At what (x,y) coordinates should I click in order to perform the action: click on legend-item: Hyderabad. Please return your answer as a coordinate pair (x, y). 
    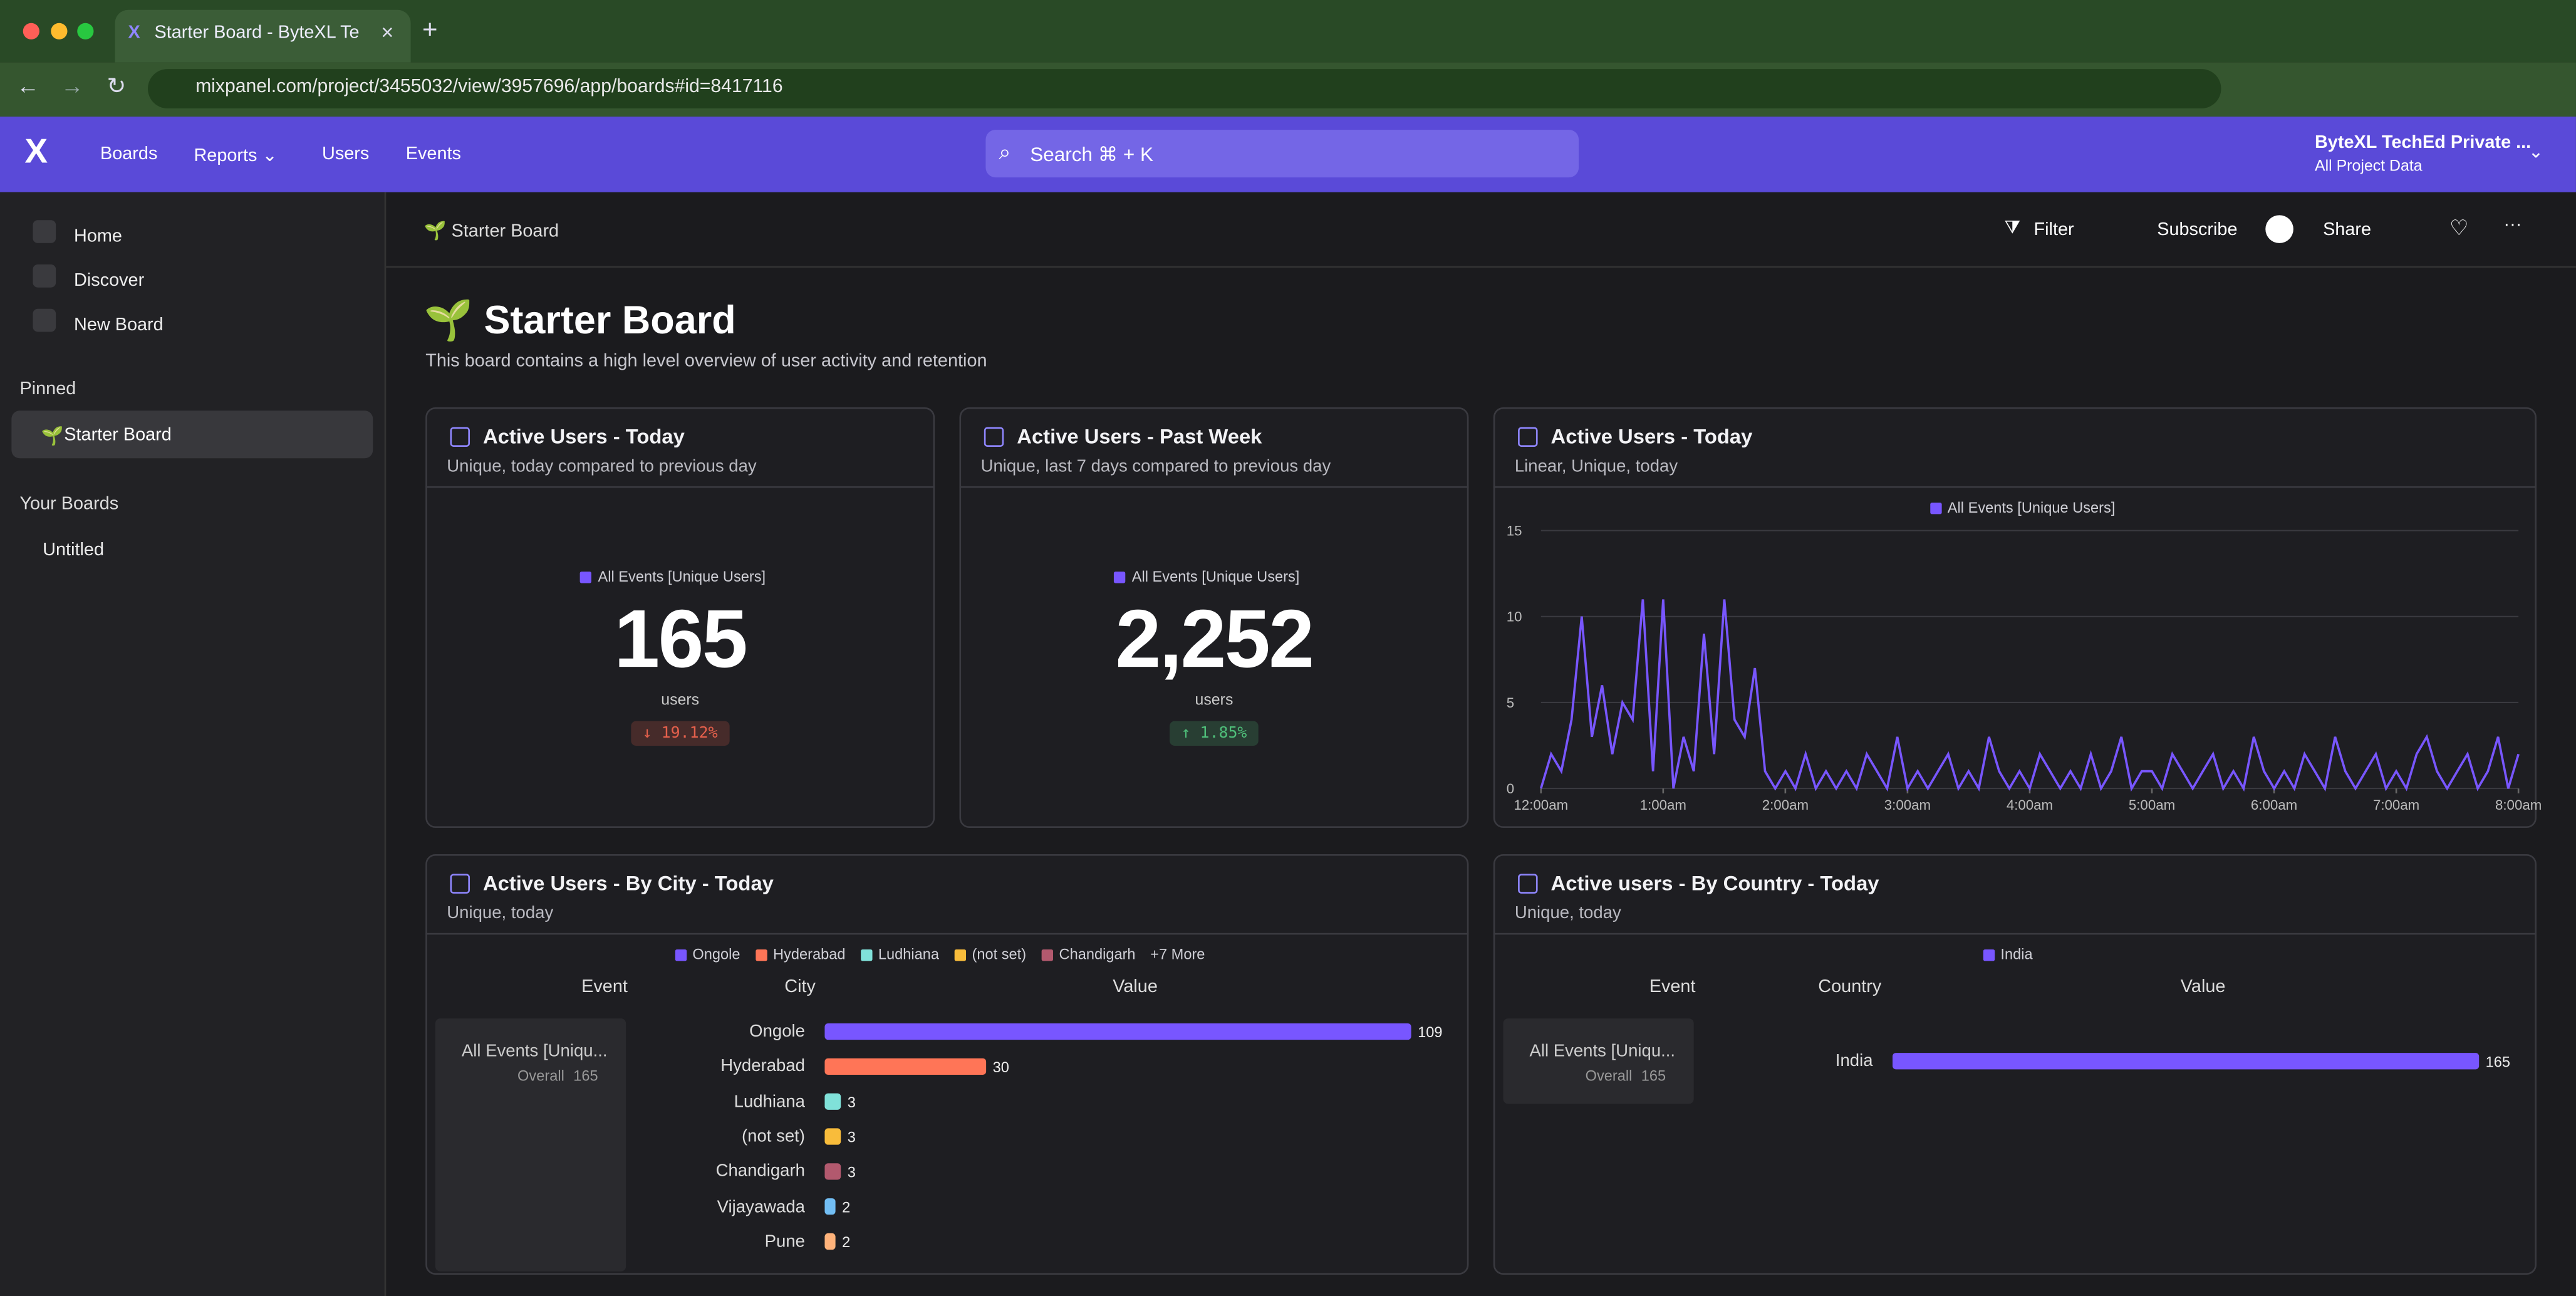
    Looking at the image, I should click on (800, 954).